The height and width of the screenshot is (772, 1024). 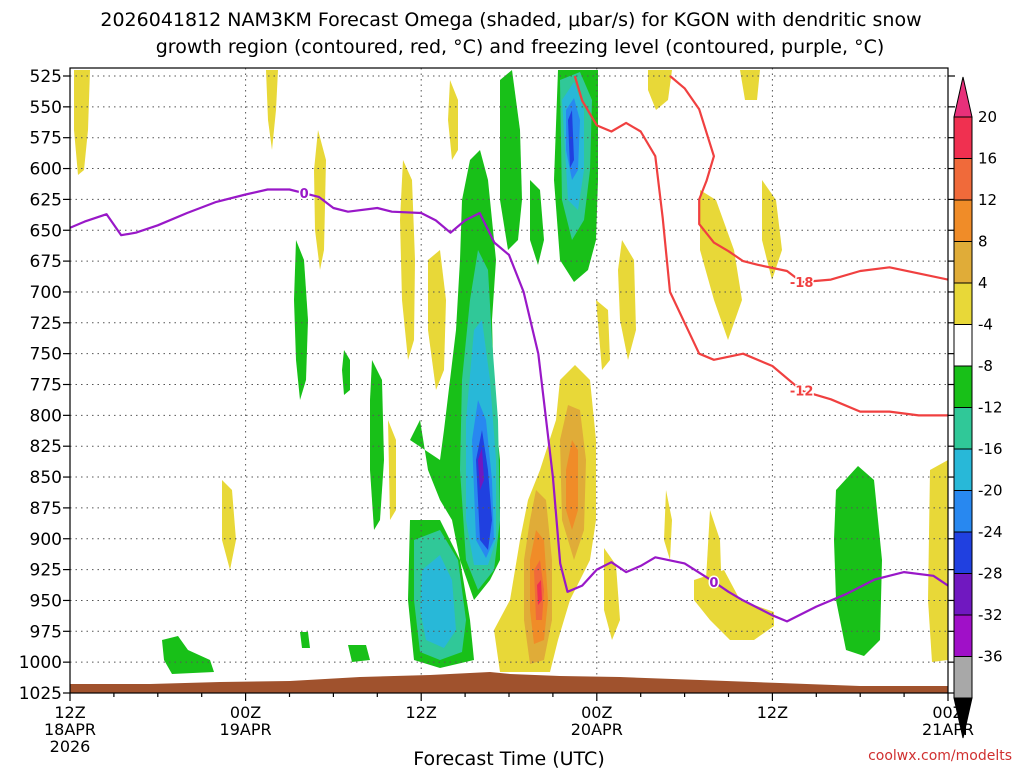 What do you see at coordinates (46, 262) in the screenshot?
I see `y-tick-label: 675` at bounding box center [46, 262].